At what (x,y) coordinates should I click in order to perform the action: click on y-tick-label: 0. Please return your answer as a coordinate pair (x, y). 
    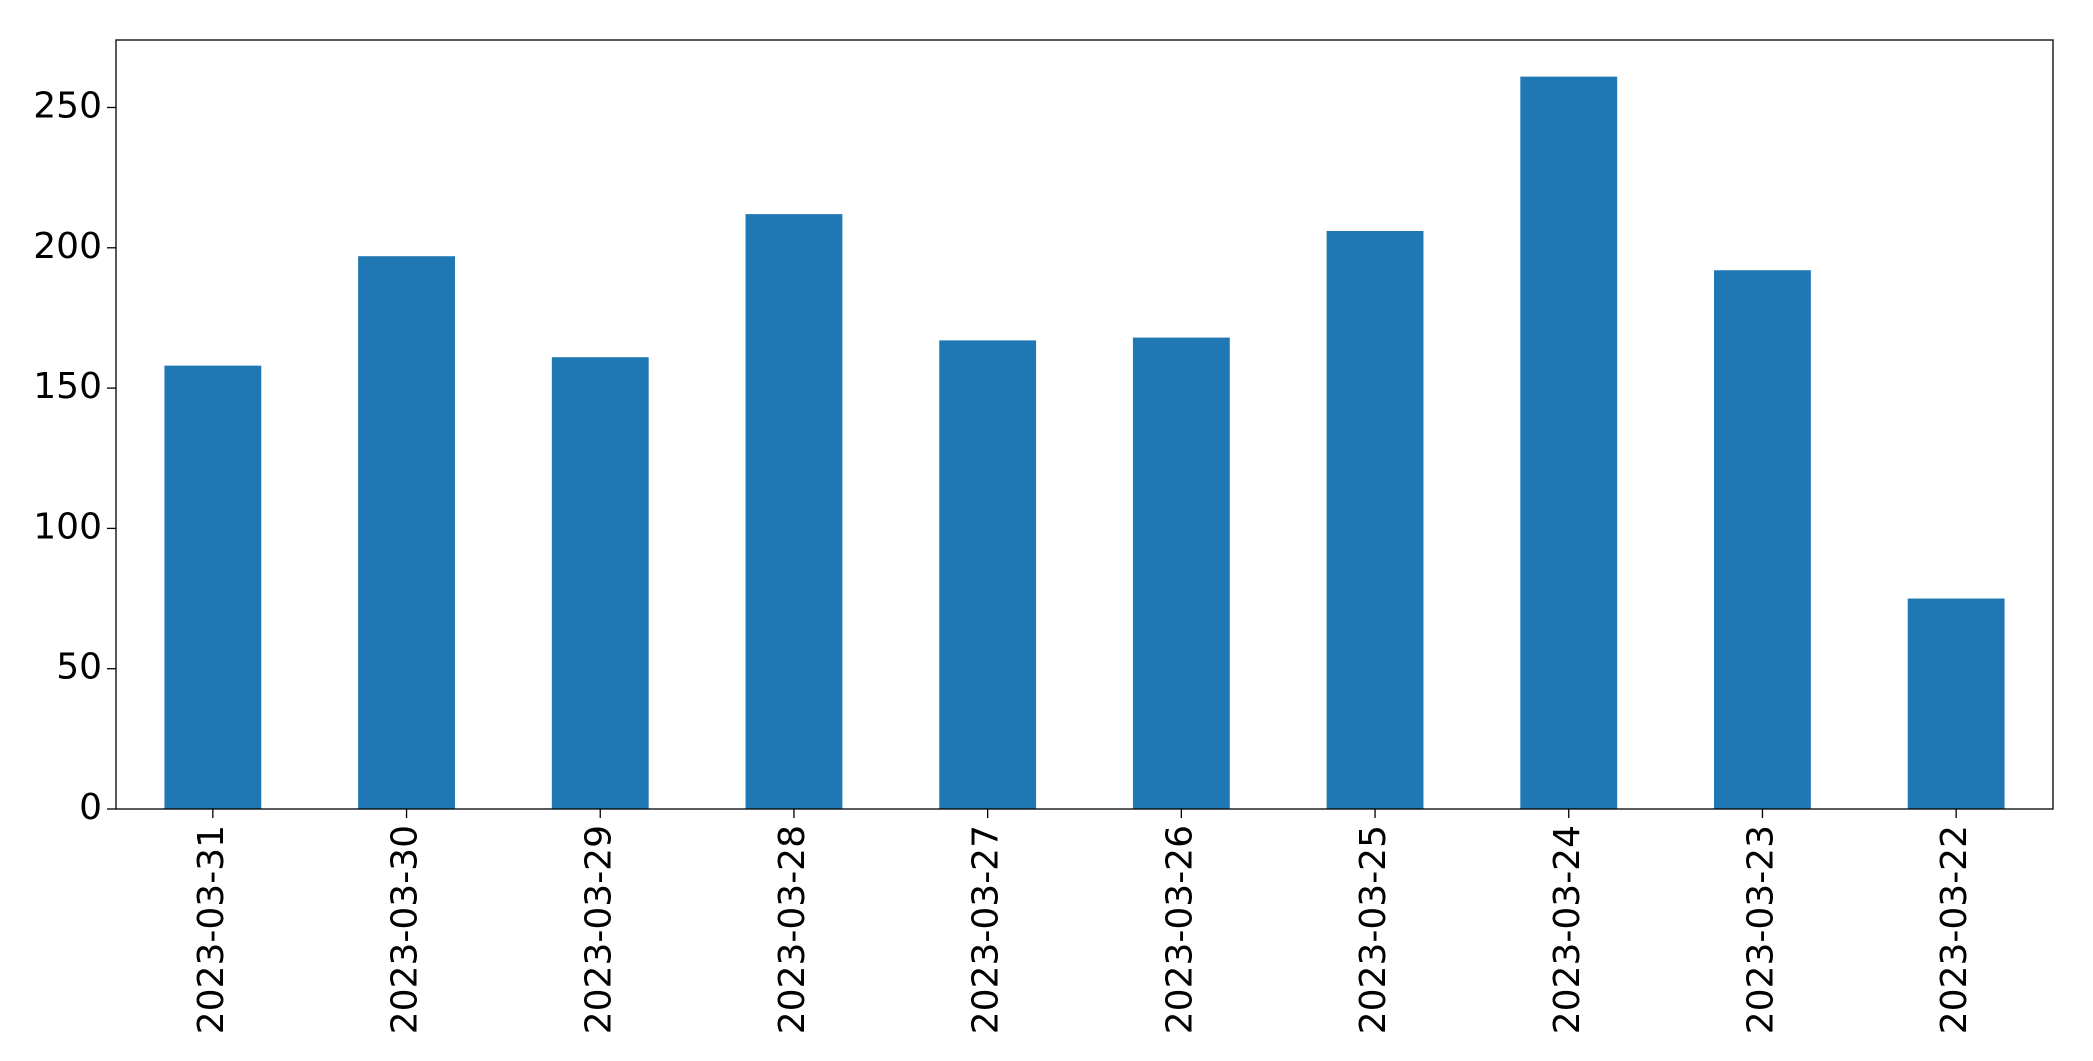
    Looking at the image, I should click on (90, 807).